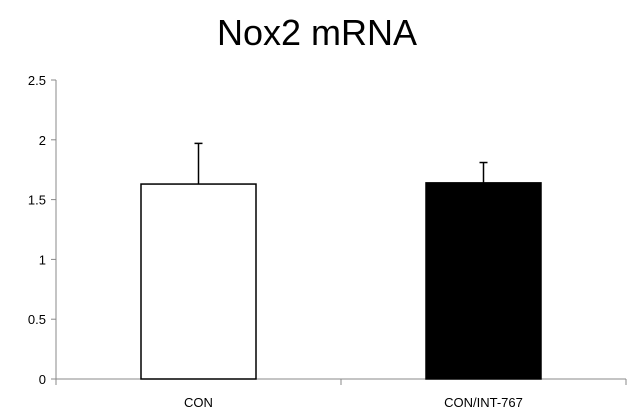 This screenshot has width=634, height=413. Describe the element at coordinates (37, 80) in the screenshot. I see `y-tick-label-5: 2.5` at that location.